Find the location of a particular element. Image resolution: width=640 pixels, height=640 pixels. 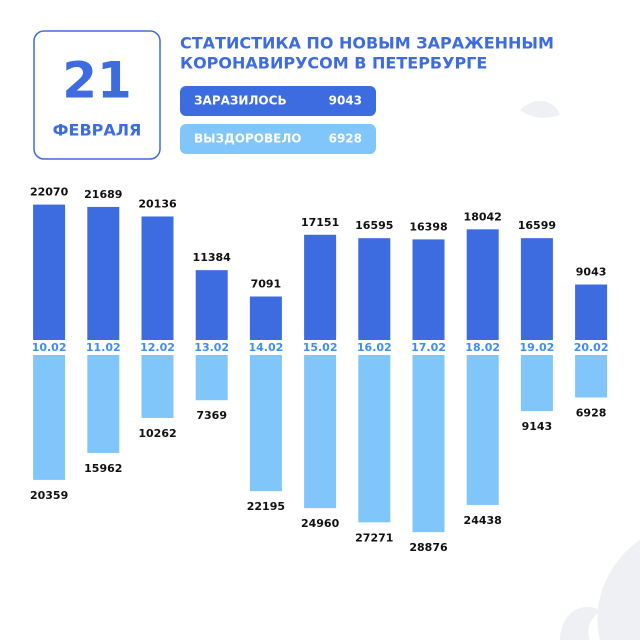

x-tick-label: 20.02 is located at coordinates (591, 347).